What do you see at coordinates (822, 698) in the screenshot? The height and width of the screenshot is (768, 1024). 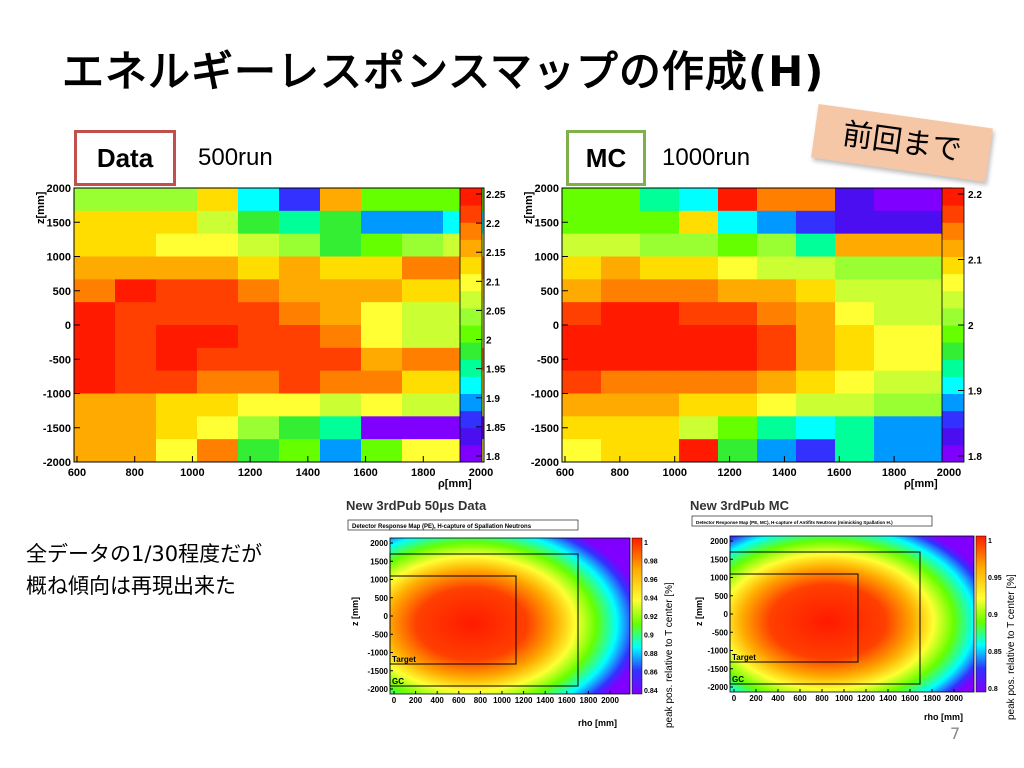 I see `new-mc-map-xtick-label: 800` at bounding box center [822, 698].